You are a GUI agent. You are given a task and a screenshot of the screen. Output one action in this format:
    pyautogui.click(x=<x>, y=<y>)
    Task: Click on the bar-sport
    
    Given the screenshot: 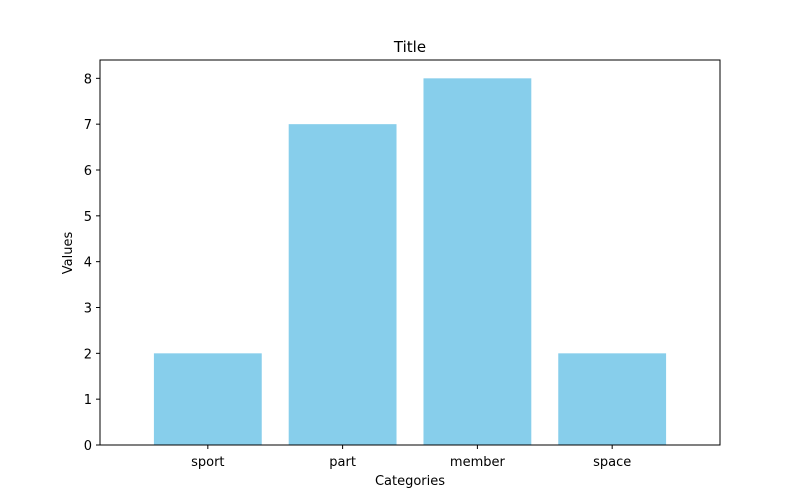 What is the action you would take?
    pyautogui.click(x=207, y=399)
    